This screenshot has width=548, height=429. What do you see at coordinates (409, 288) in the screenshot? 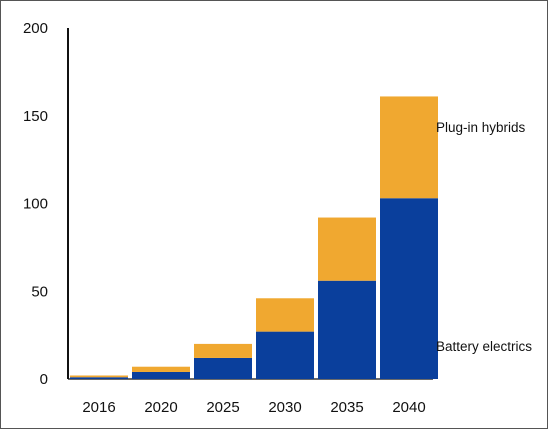
I see `bar-segment-battery-electrics-2040` at bounding box center [409, 288].